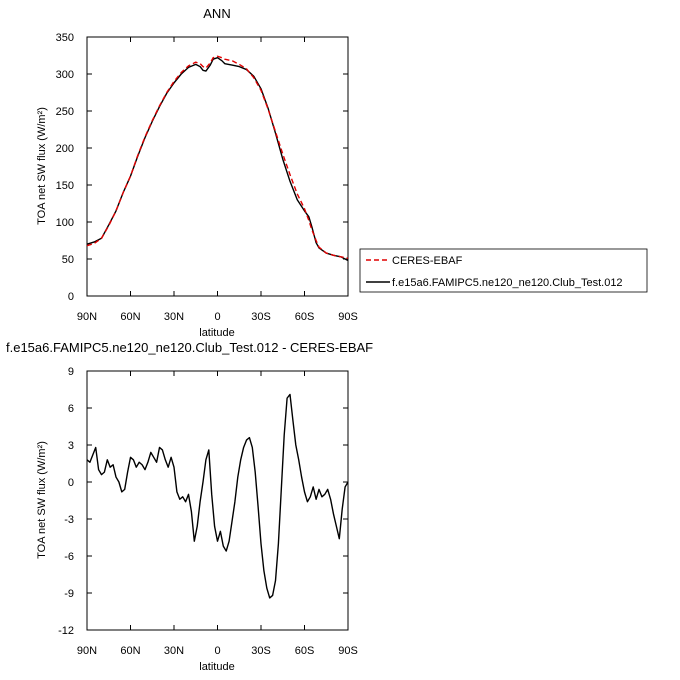  What do you see at coordinates (65, 112) in the screenshot?
I see `top-y-tick-label: 250` at bounding box center [65, 112].